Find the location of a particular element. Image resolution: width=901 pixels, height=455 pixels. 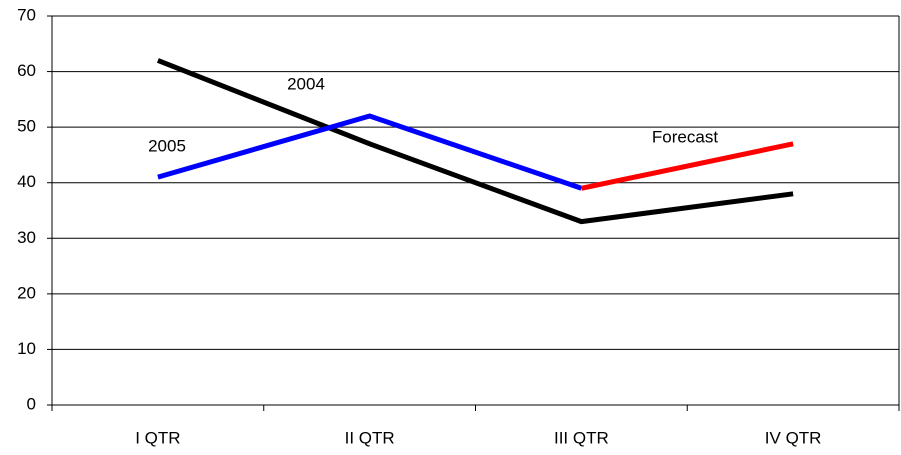

series-label: Forecast is located at coordinates (685, 136).